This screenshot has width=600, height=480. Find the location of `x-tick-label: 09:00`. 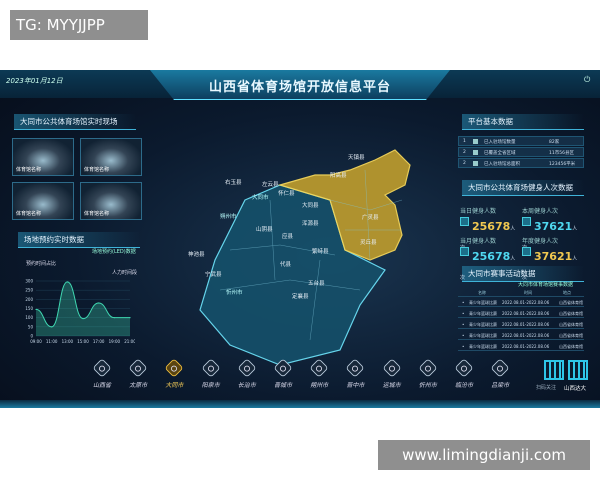

x-tick-label: 09:00 is located at coordinates (36, 341).